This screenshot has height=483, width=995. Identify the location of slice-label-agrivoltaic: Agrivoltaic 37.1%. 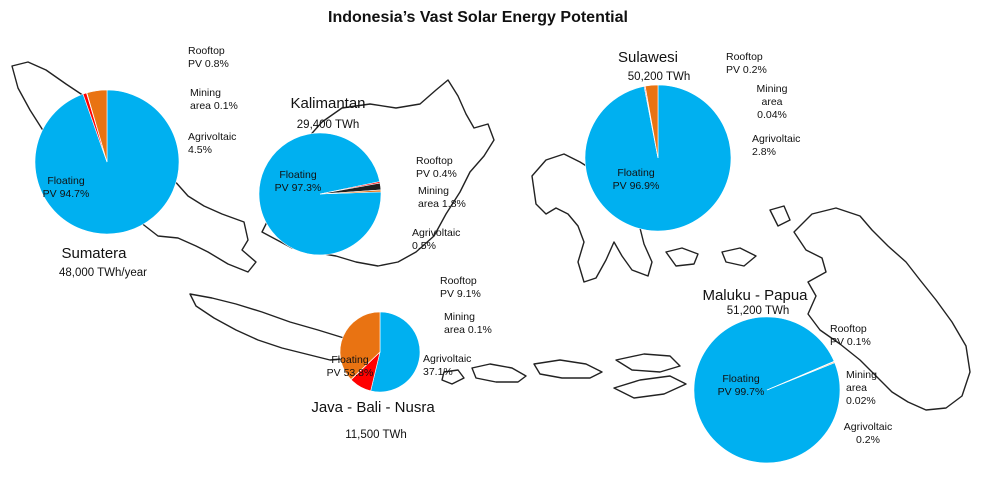
(447, 365).